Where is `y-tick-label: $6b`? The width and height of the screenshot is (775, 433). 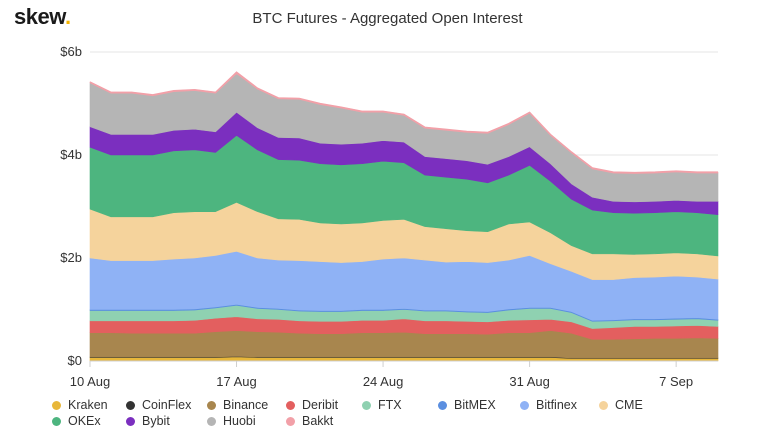 y-tick-label: $6b is located at coordinates (71, 51).